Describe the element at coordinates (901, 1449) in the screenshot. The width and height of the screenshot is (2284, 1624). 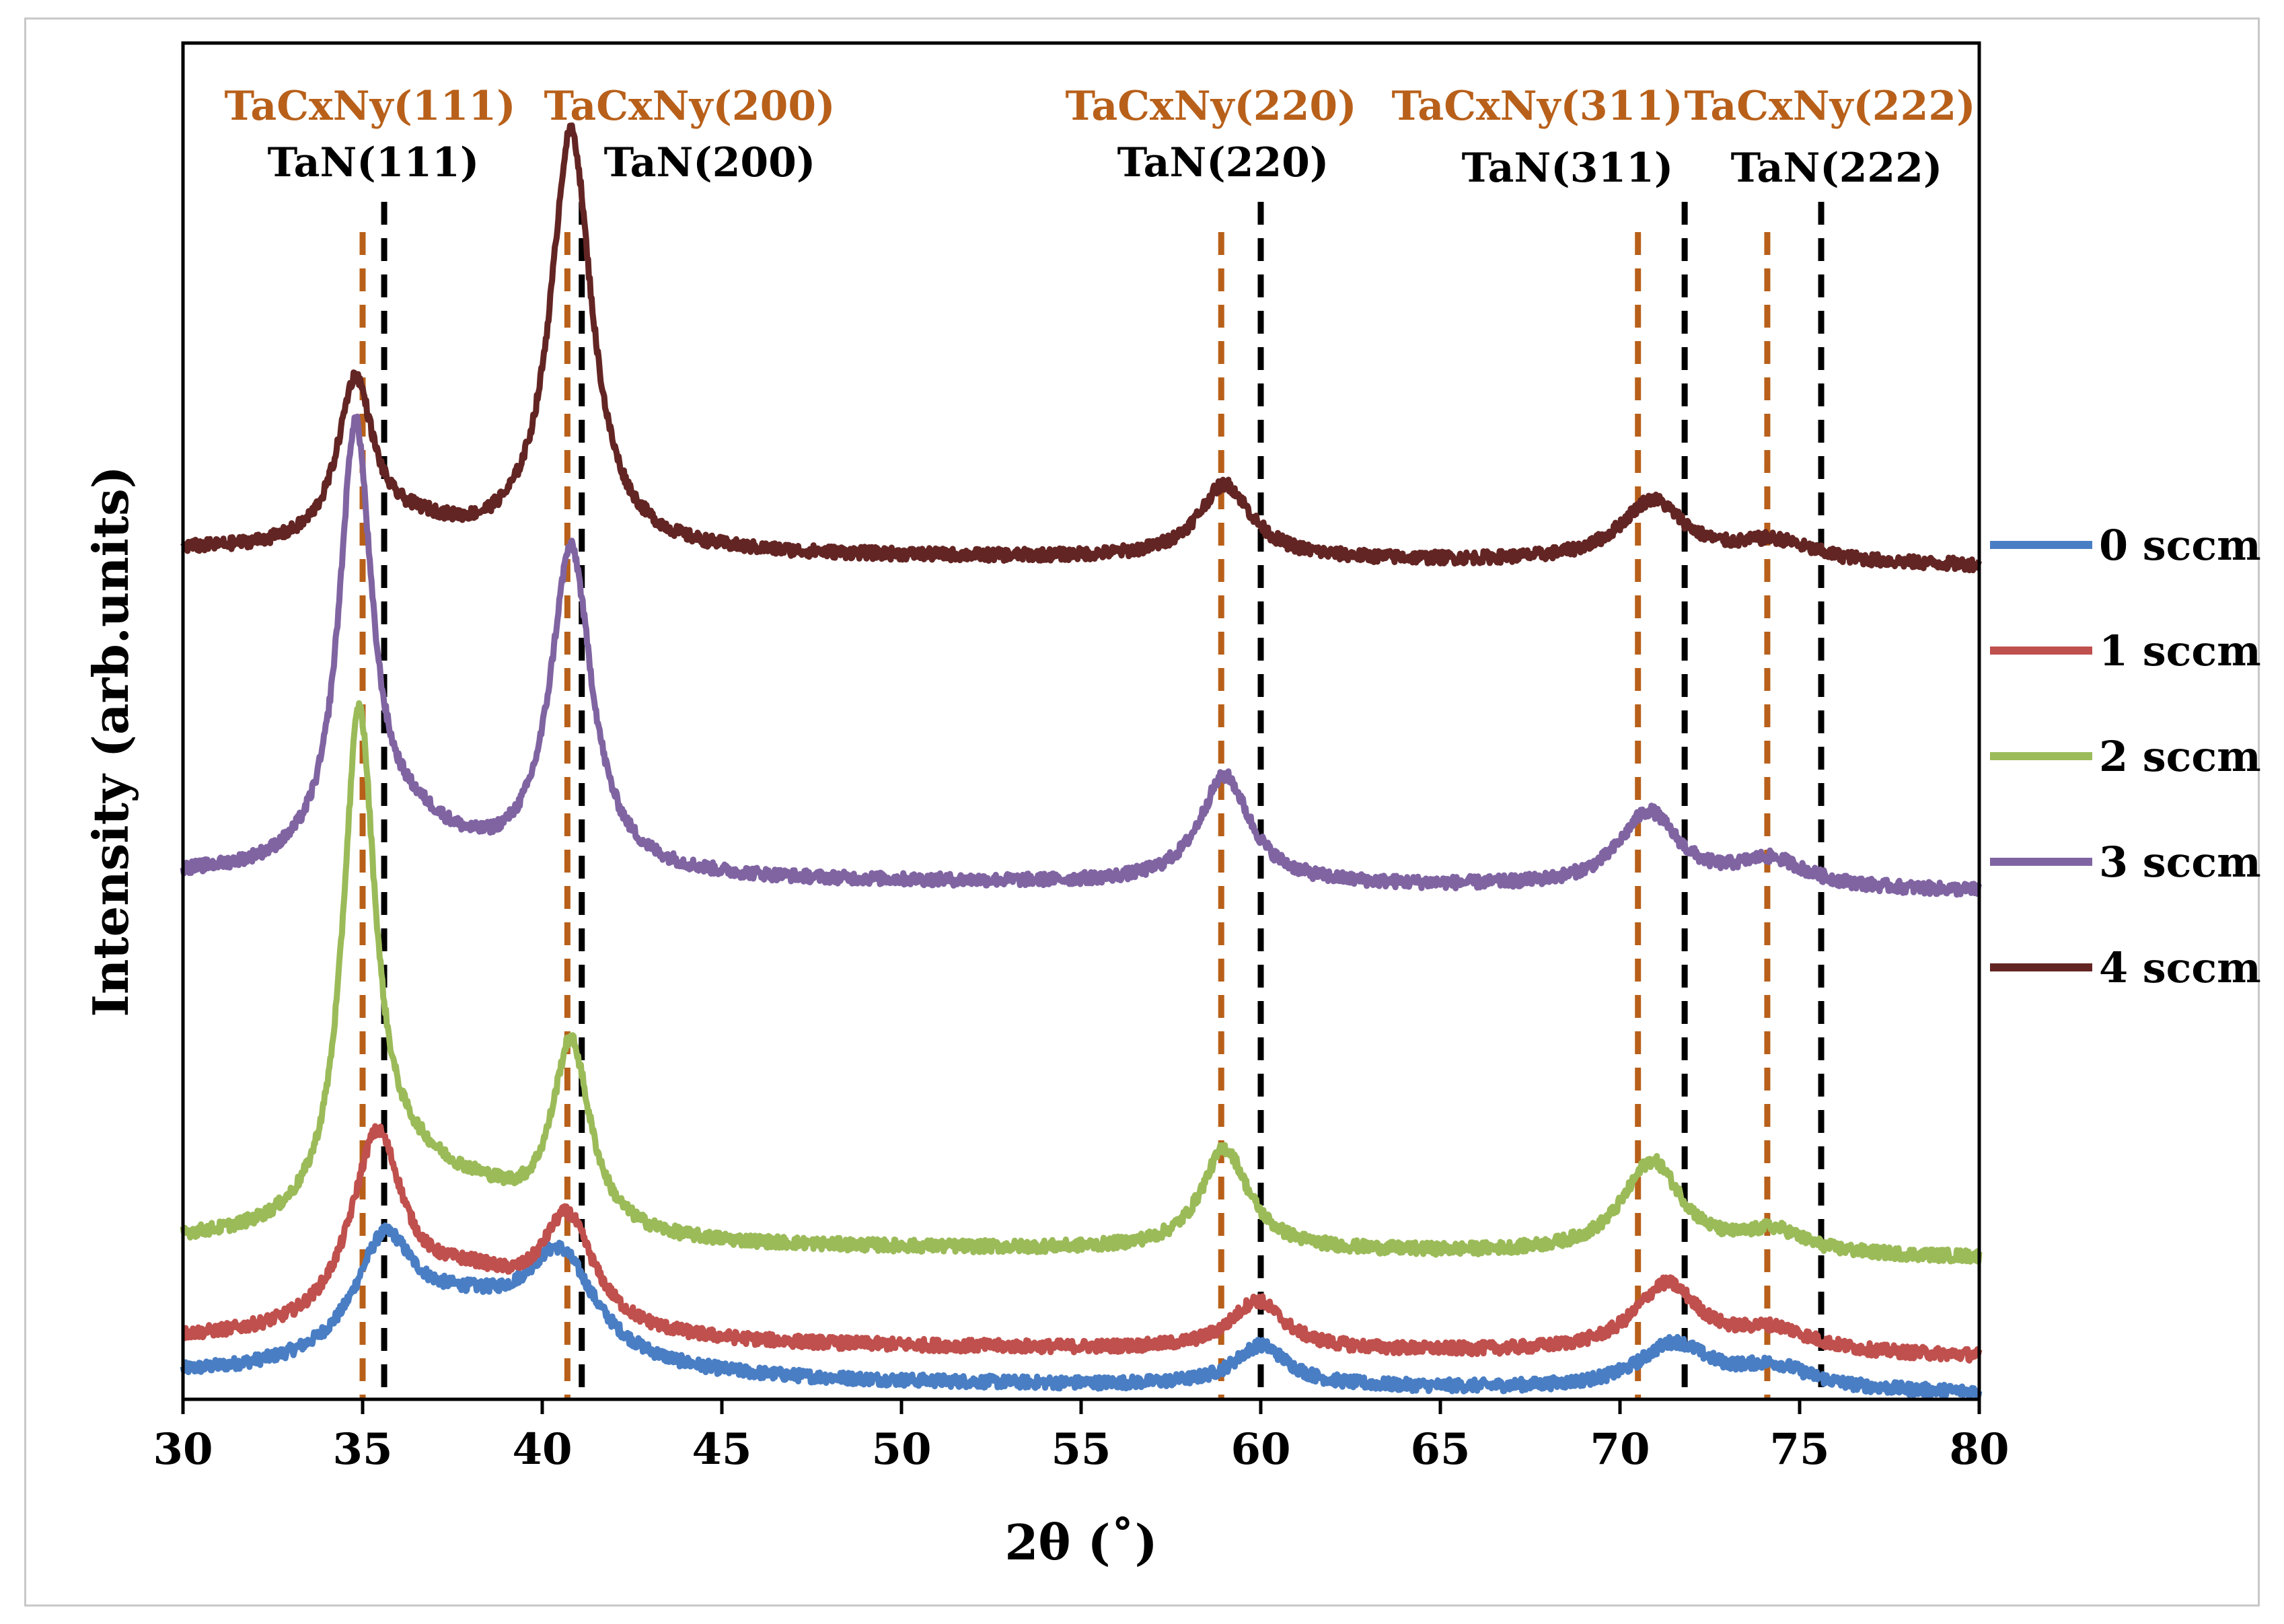
I see `x-tick-label: 50` at that location.